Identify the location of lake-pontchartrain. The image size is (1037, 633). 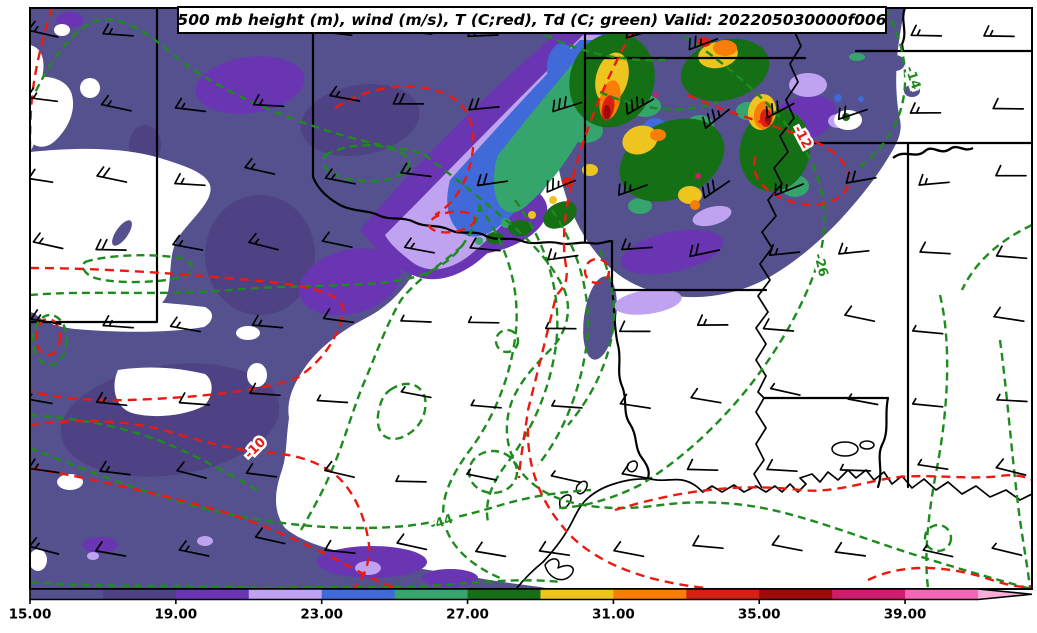
(845, 449).